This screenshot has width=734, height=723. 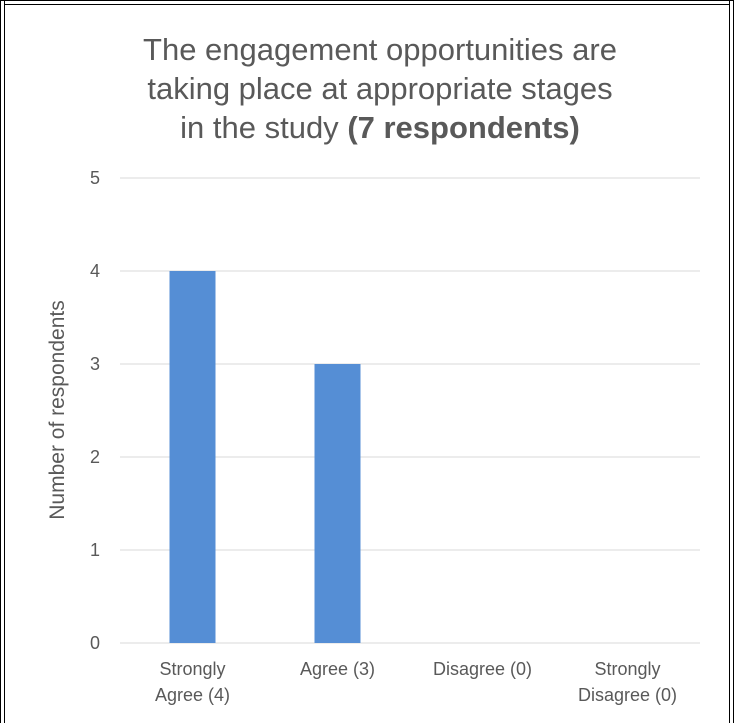 I want to click on x-tick-label-4-line-1: Strongly, so click(x=627, y=669).